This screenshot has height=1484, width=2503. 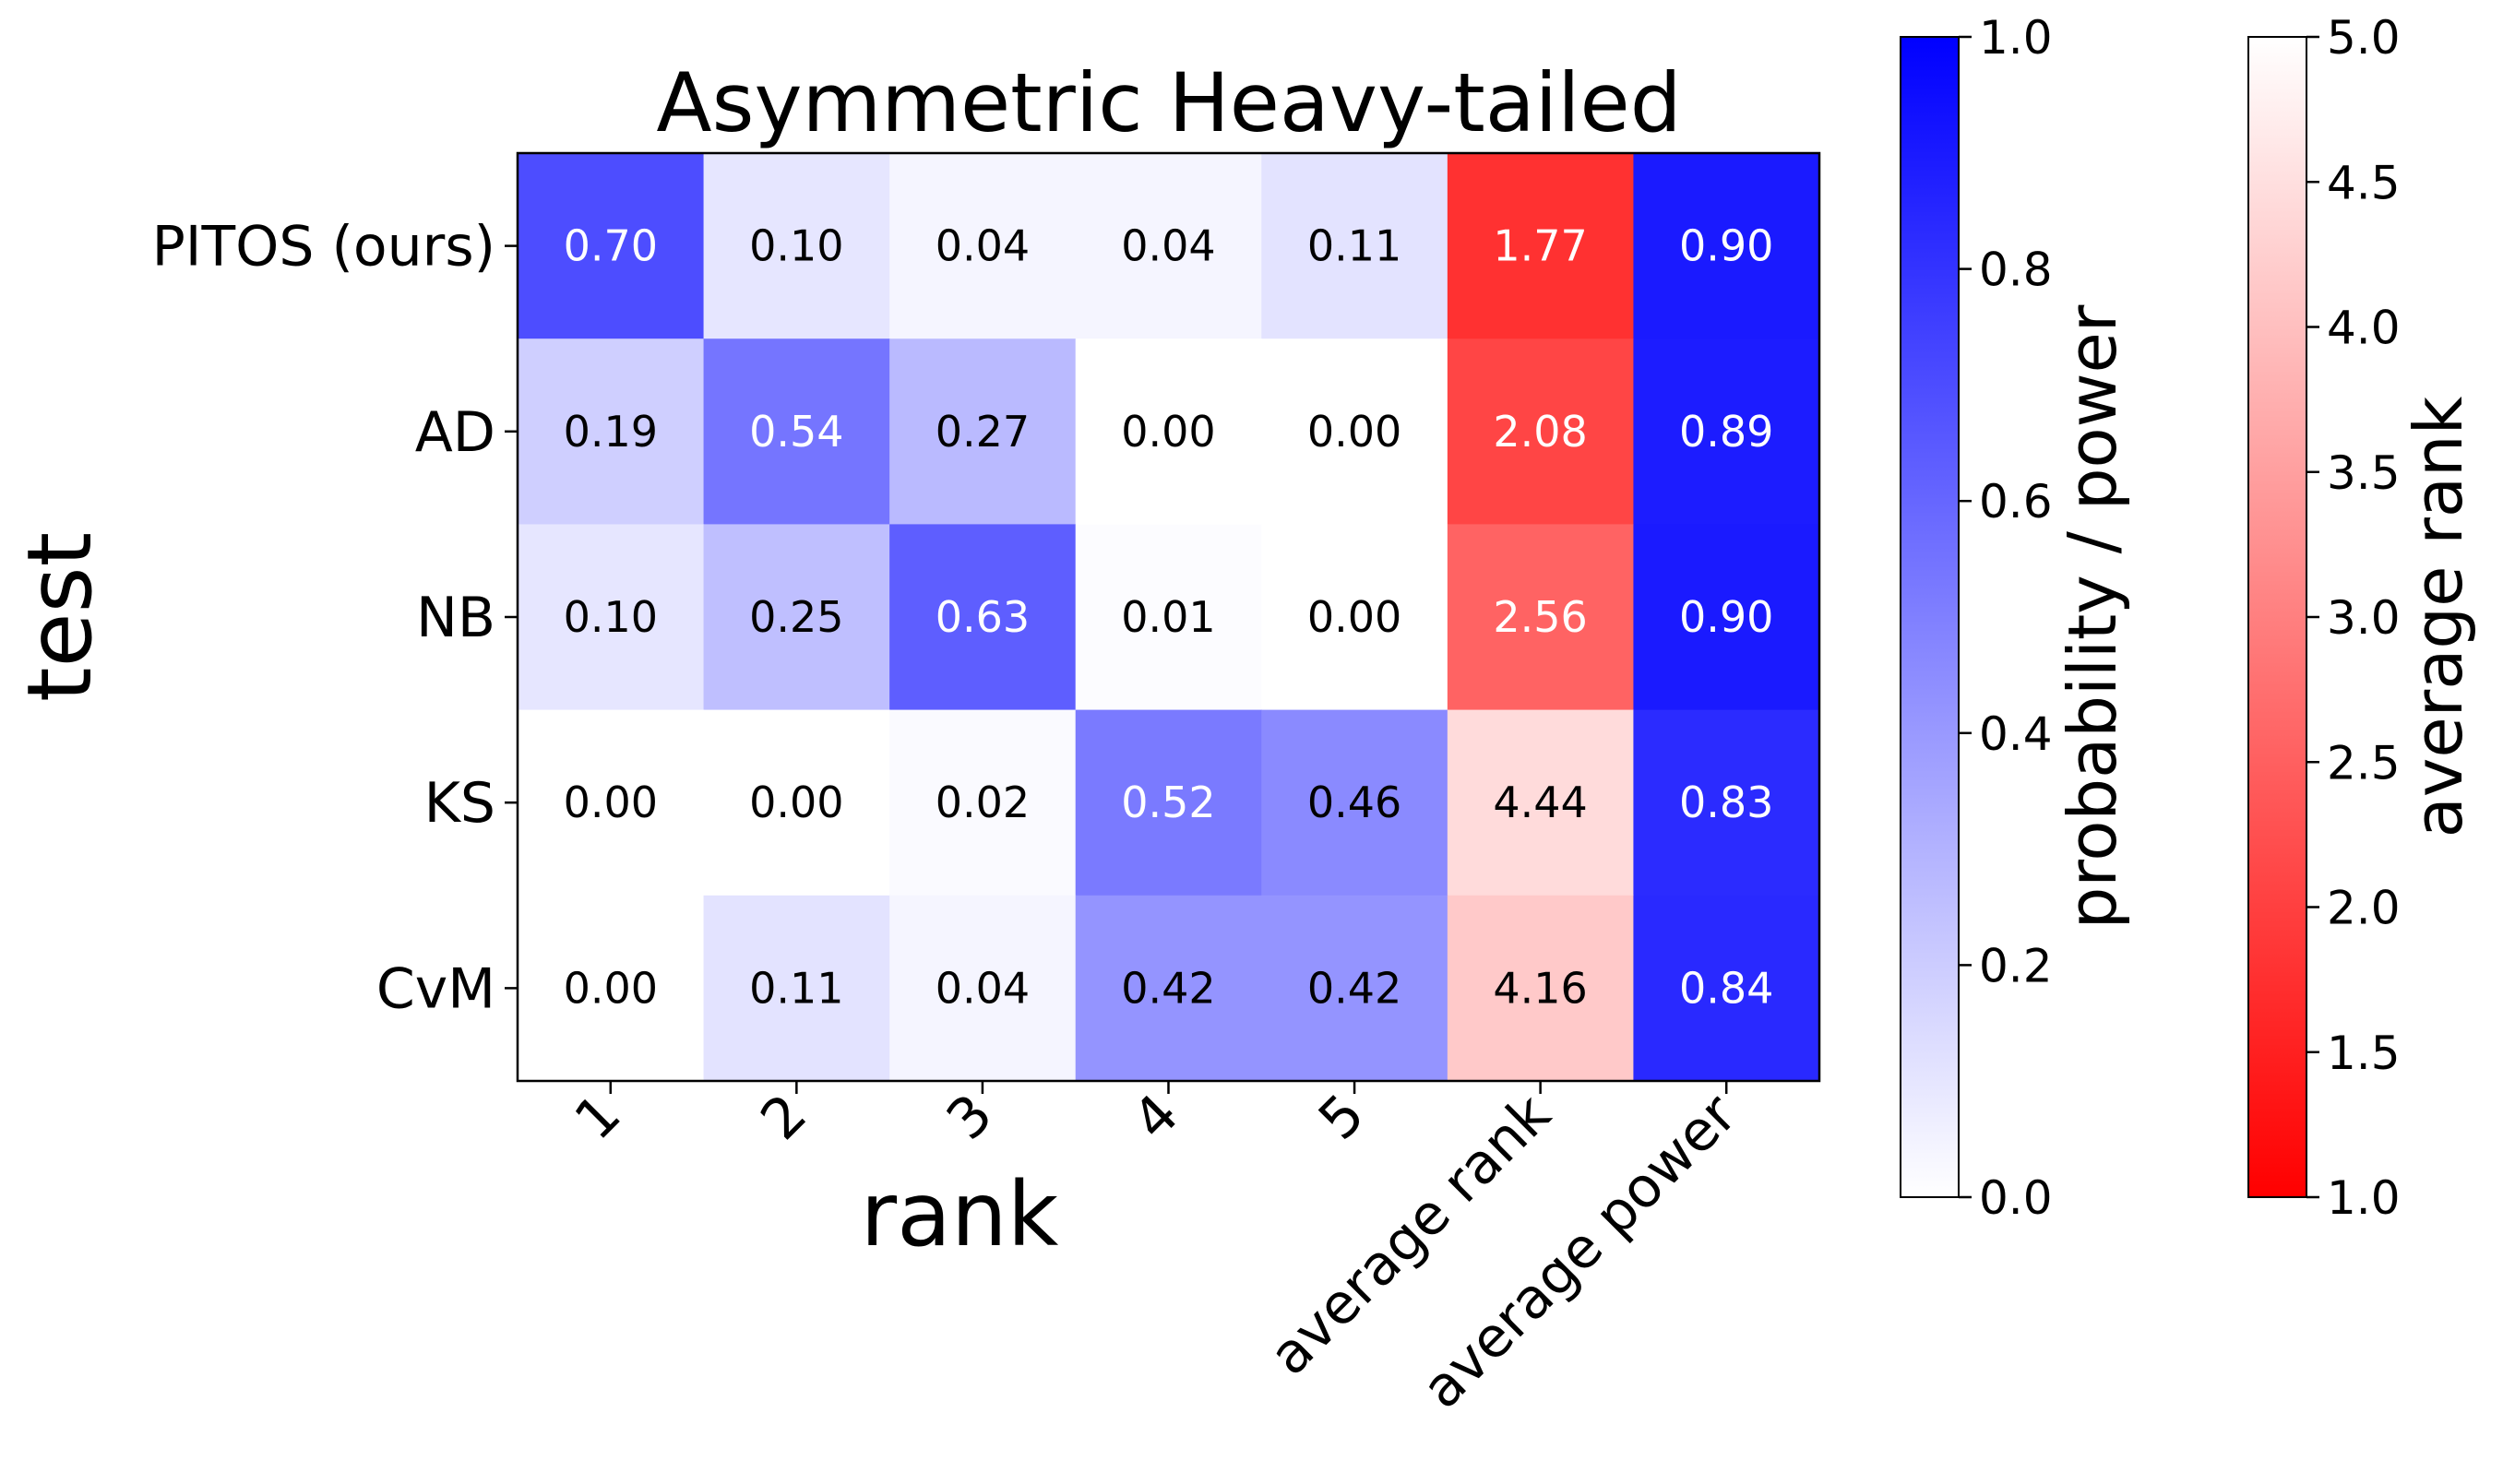 I want to click on colorbar-tick-label: 2.0, so click(x=2364, y=909).